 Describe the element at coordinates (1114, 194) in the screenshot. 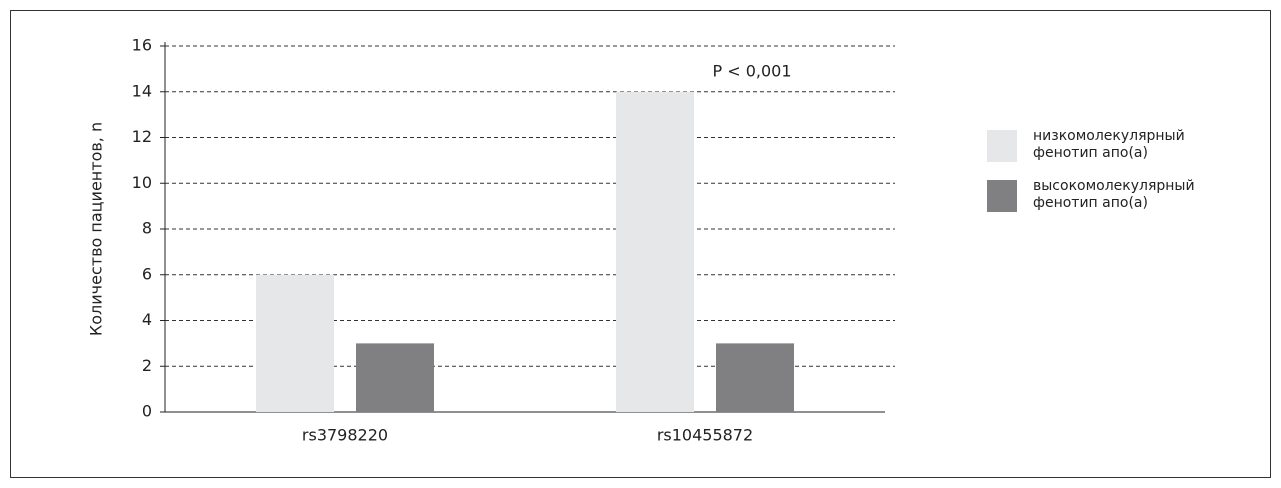

I see `legend-label: высокомолекулярный фенотип апо(а)` at that location.